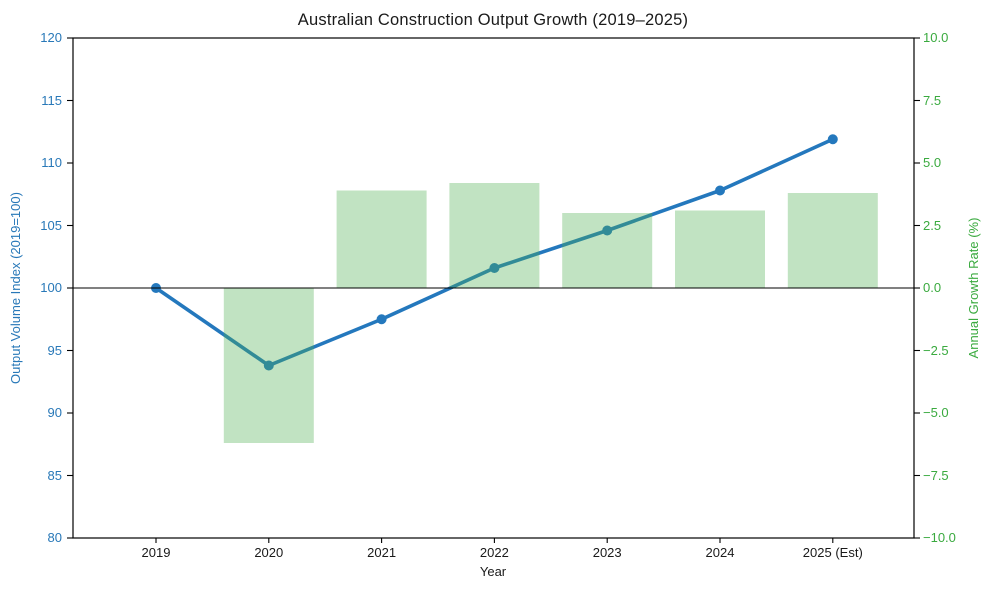  Describe the element at coordinates (156, 552) in the screenshot. I see `x-axis-tick-label: 2019` at that location.